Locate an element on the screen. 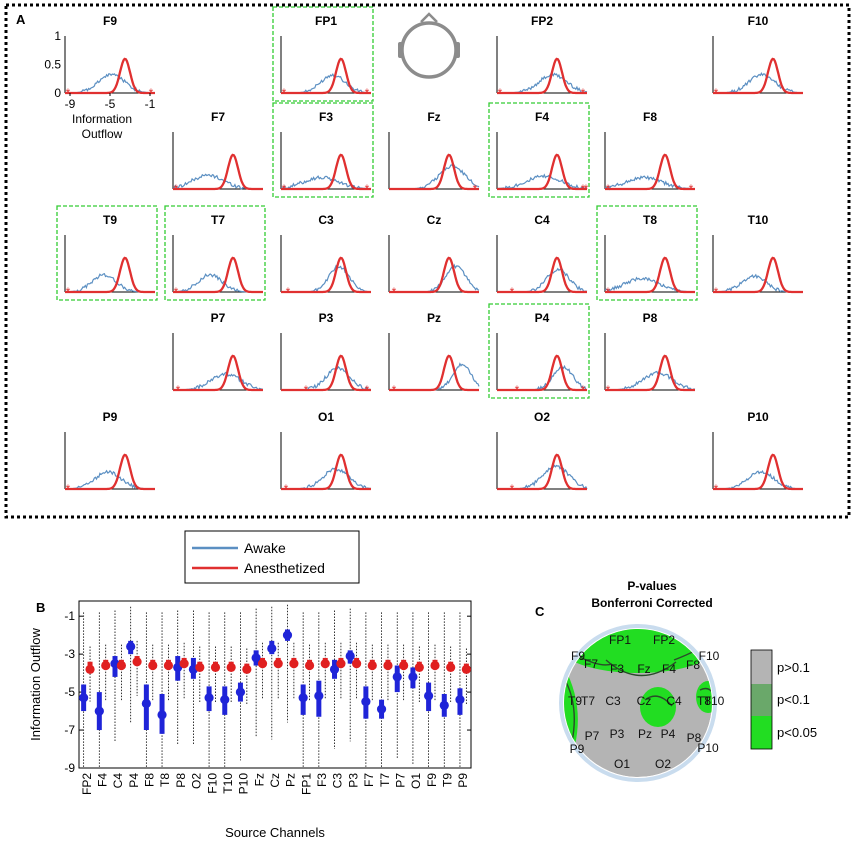 This screenshot has height=861, width=856. y-tick-label: -3 is located at coordinates (69, 654).